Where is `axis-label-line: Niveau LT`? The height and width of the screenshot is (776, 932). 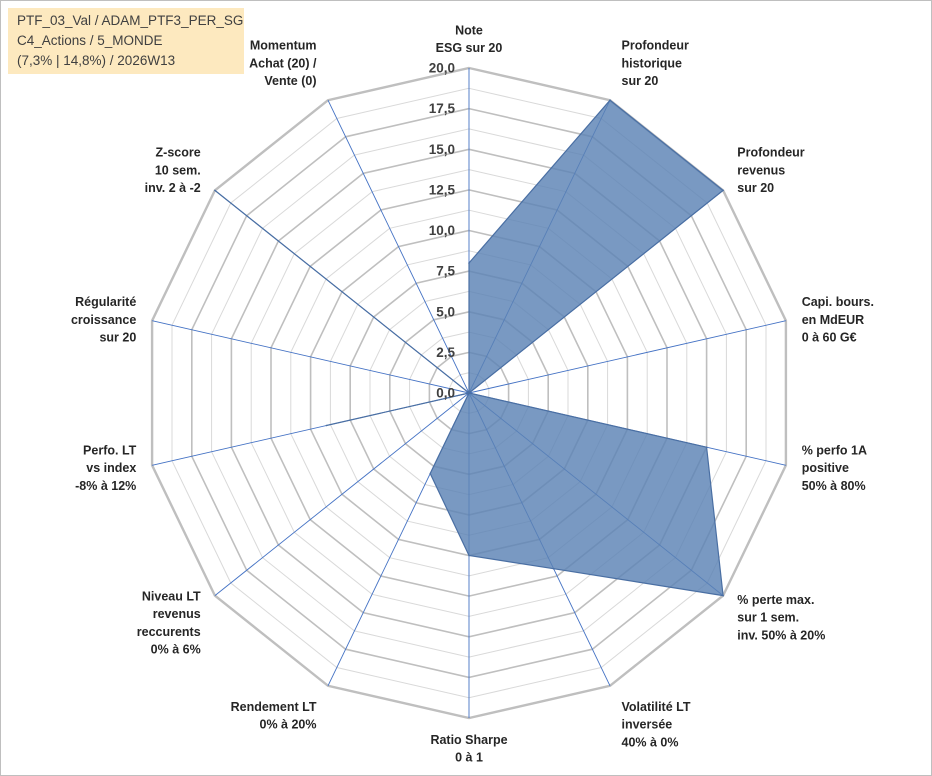
axis-label-line: Niveau LT is located at coordinates (171, 596).